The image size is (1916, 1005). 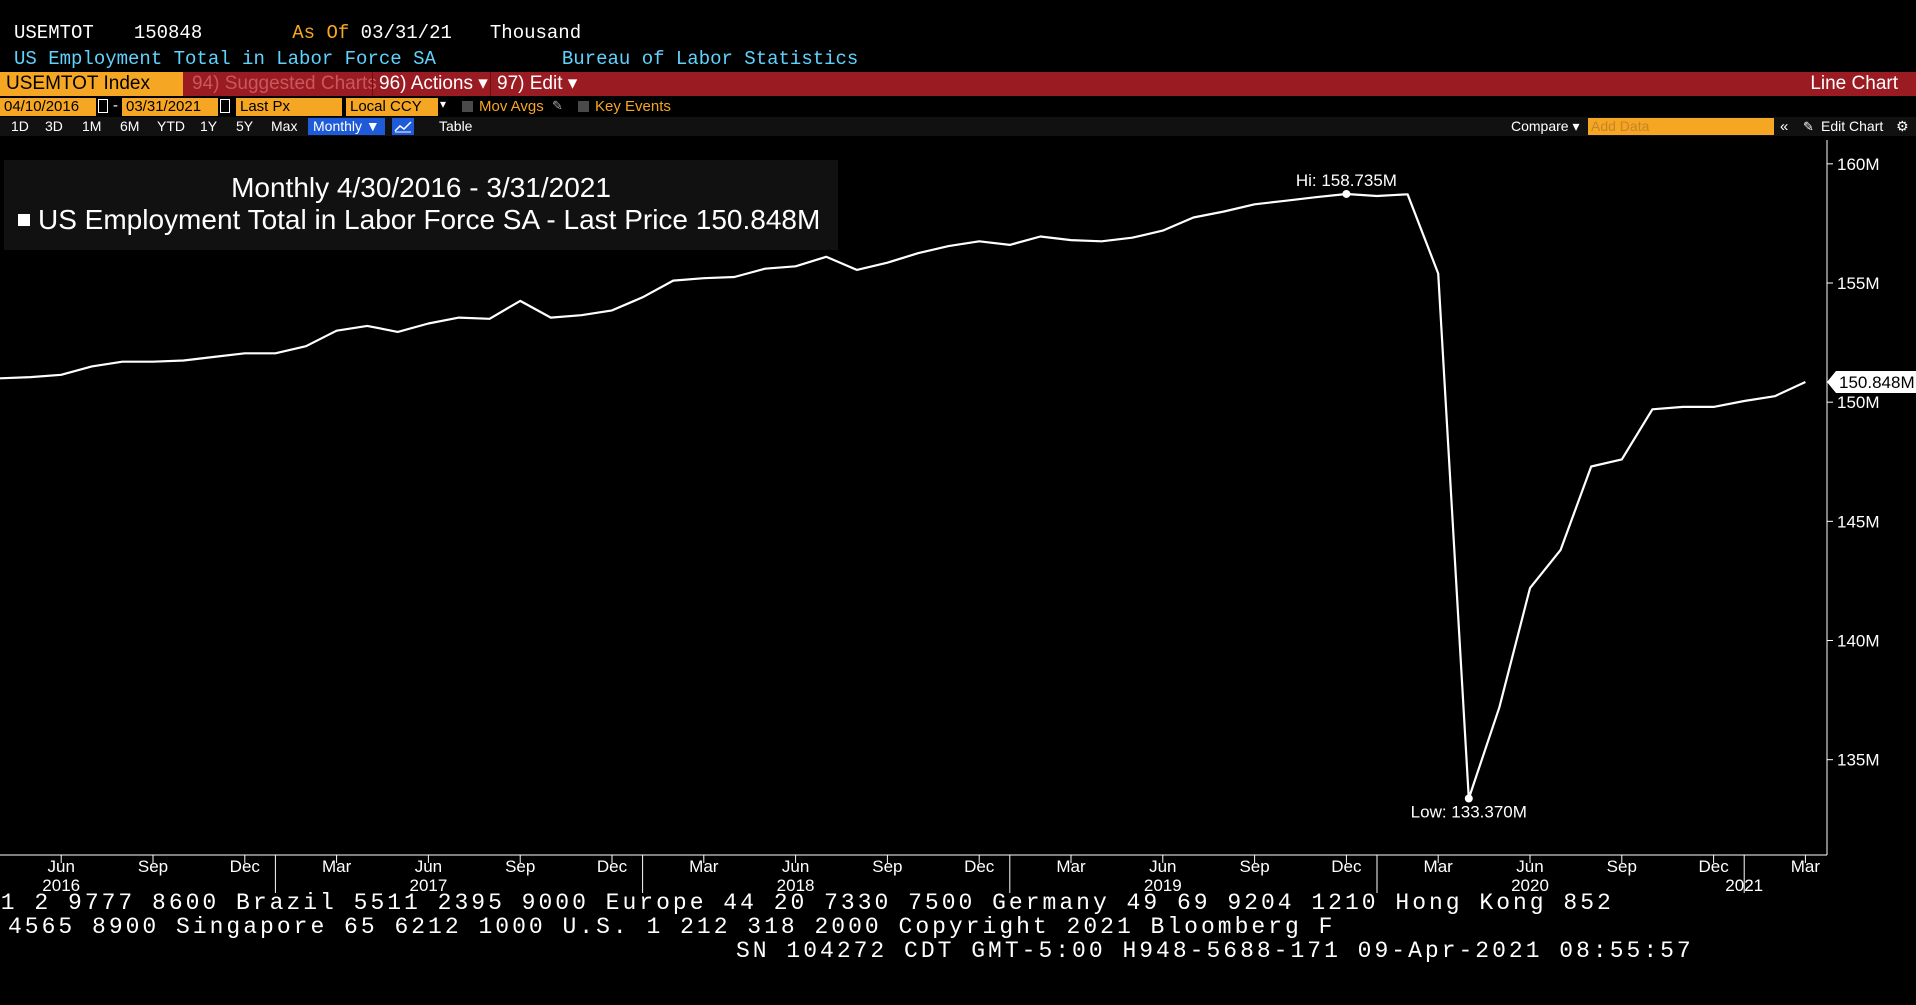 What do you see at coordinates (54, 126) in the screenshot?
I see `period-3d: 3D` at bounding box center [54, 126].